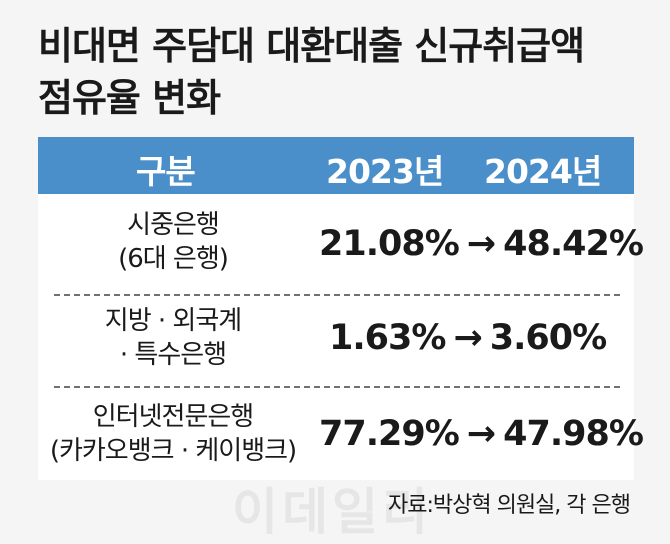  Describe the element at coordinates (129, 98) in the screenshot. I see `title-line-2: 점유율 변화` at that location.